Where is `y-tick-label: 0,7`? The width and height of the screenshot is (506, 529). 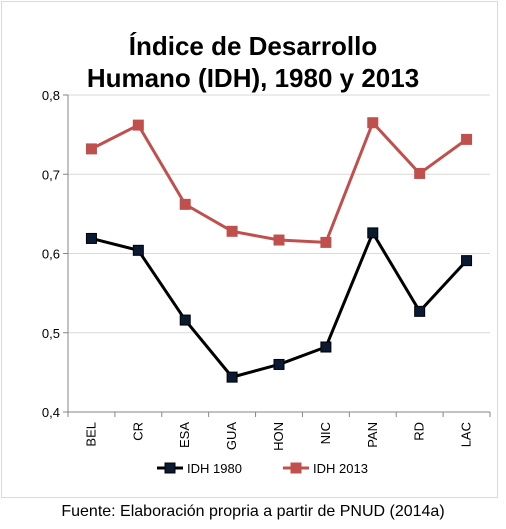 y-tick-label: 0,7 is located at coordinates (51, 174).